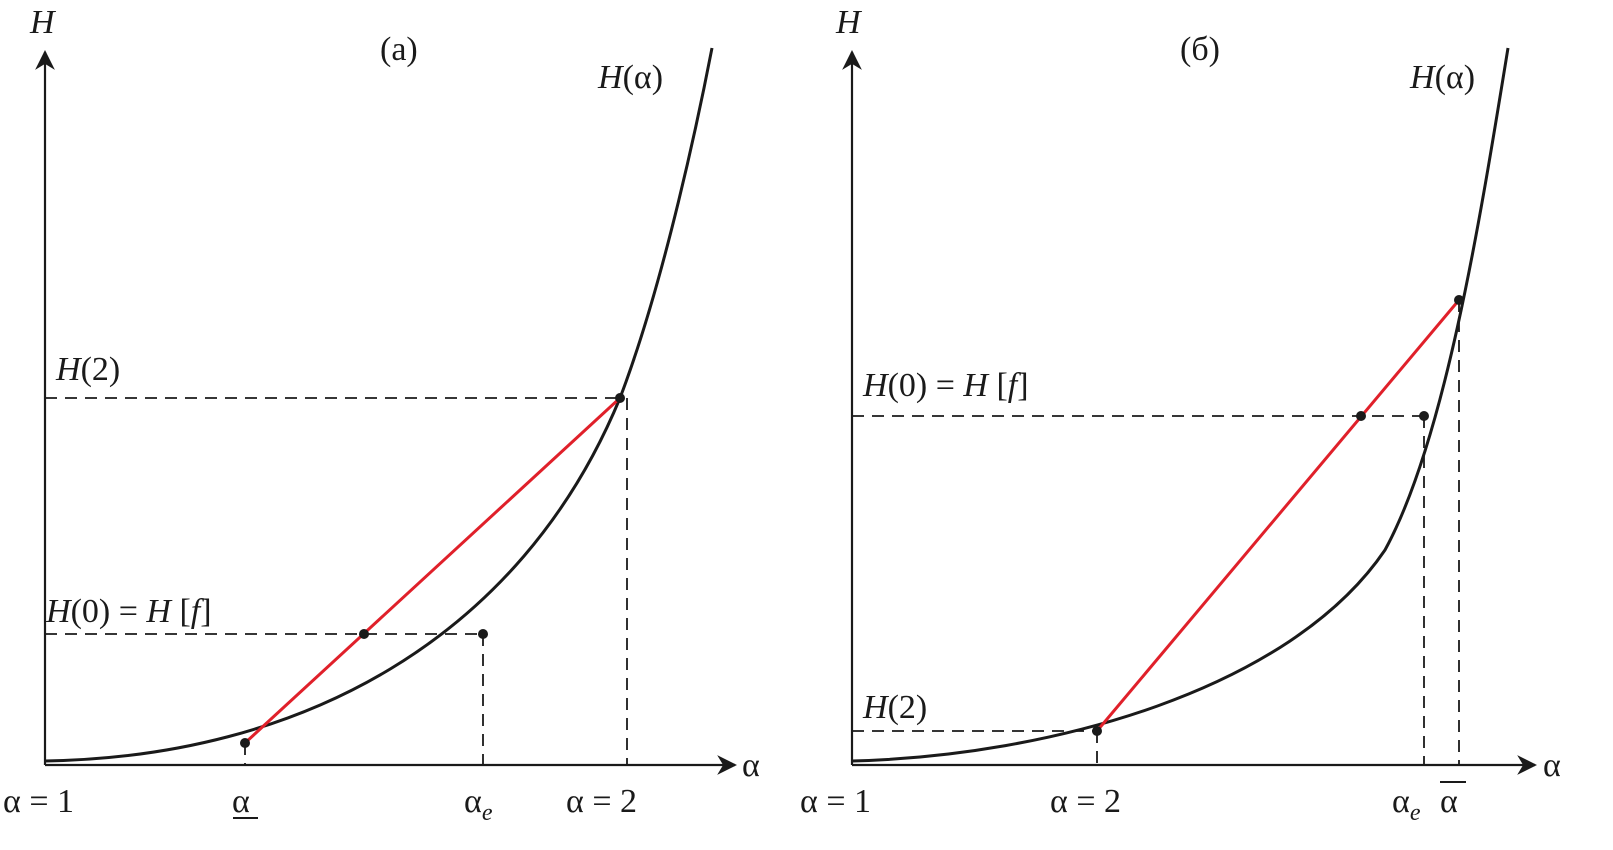  What do you see at coordinates (43, 22) in the screenshot?
I see `panel-a-y-axis-label: H` at bounding box center [43, 22].